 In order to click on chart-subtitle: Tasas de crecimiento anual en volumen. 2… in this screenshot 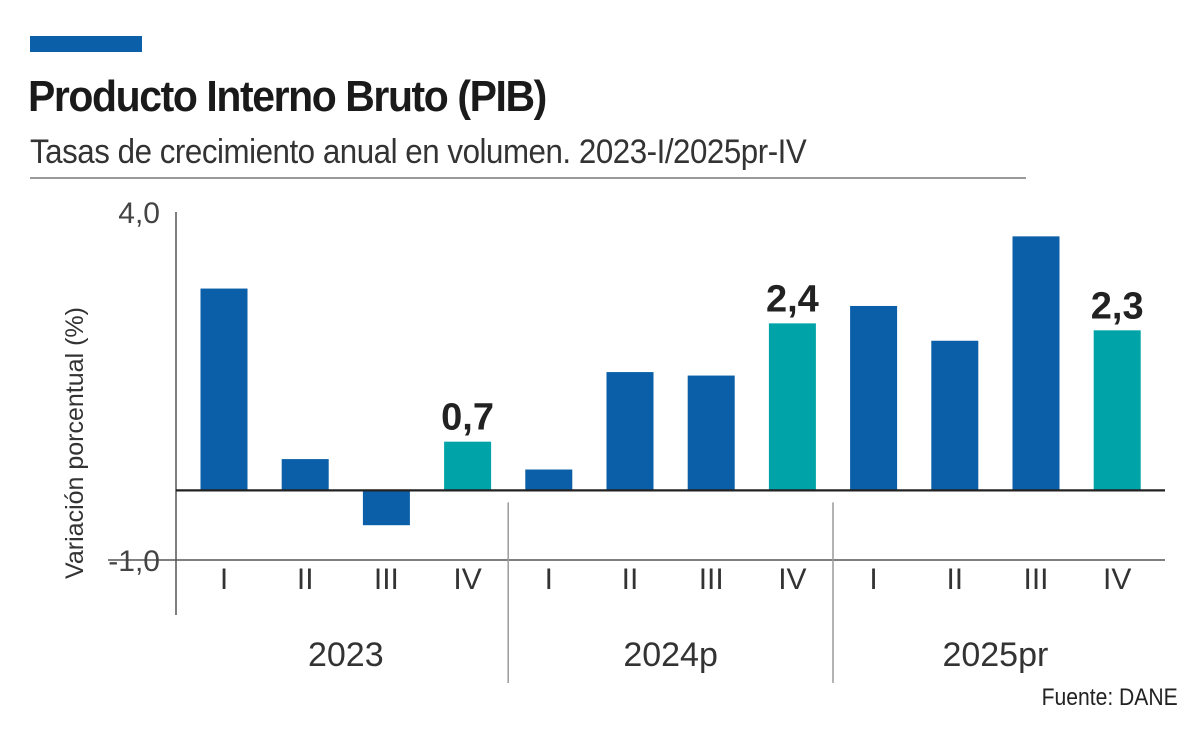, I will do `click(418, 152)`.